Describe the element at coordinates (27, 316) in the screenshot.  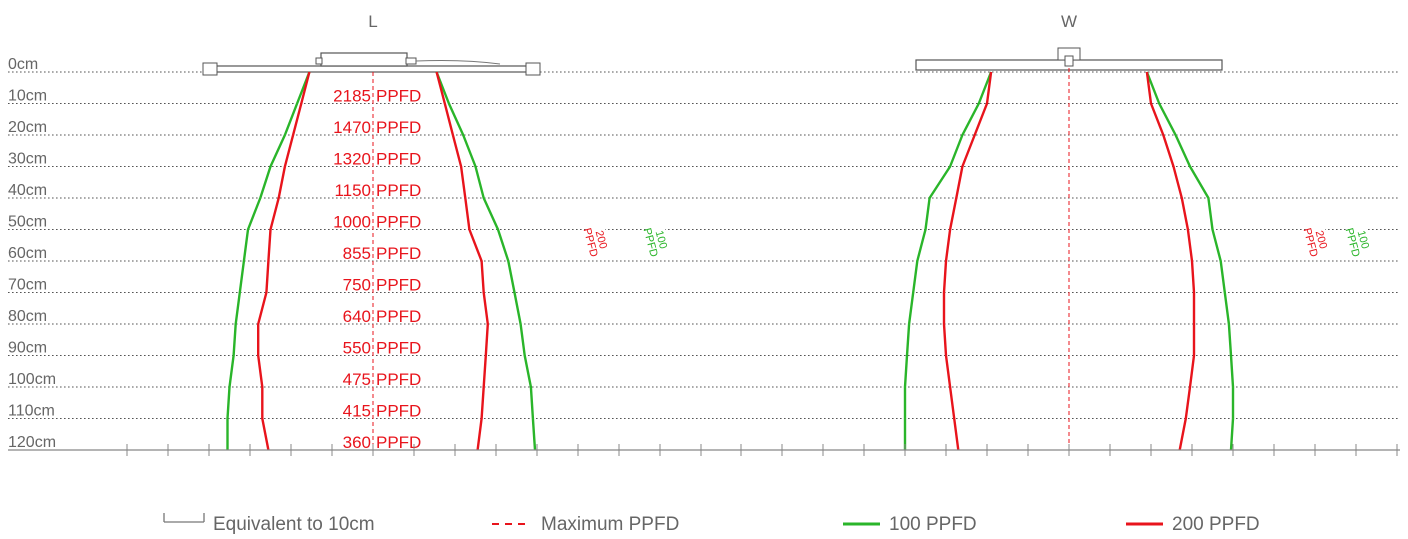
I see `depth-label: 80cm` at that location.